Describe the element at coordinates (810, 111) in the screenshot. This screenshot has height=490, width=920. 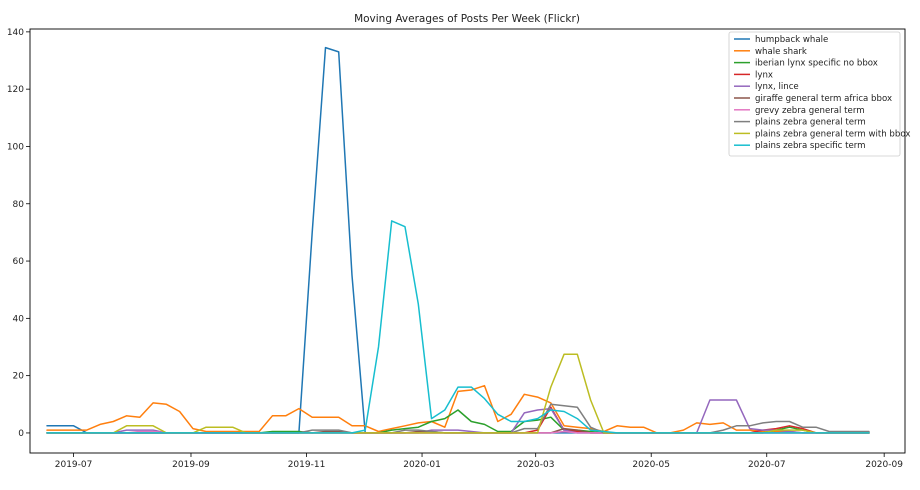
I see `legend-entry: grevy zebra general term` at that location.